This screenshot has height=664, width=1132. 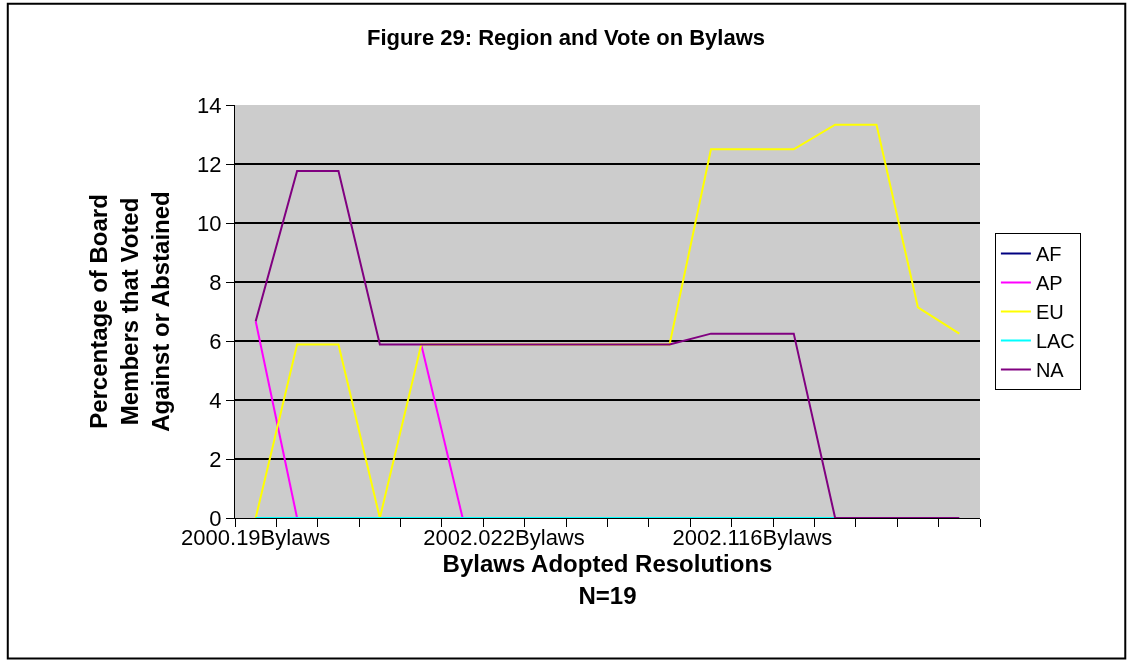 What do you see at coordinates (215, 459) in the screenshot?
I see `y-tick-label: 2` at bounding box center [215, 459].